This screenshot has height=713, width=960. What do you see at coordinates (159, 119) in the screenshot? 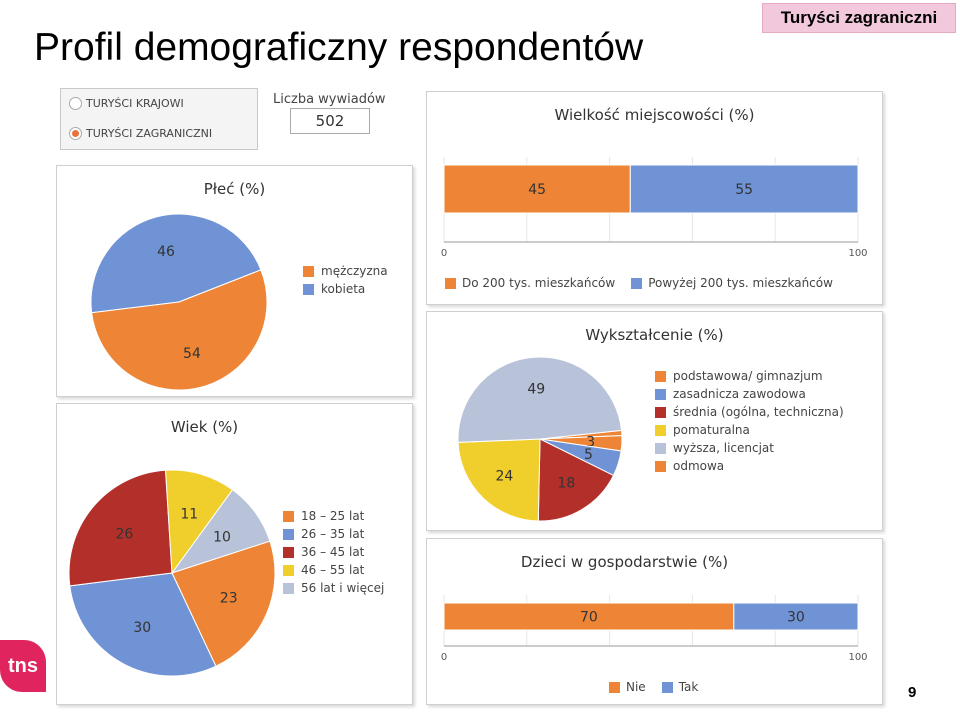
I see `respondent-filter: TURYŚCI KRAJOWI TURYŚCI ZAGRANICZNI` at bounding box center [159, 119].